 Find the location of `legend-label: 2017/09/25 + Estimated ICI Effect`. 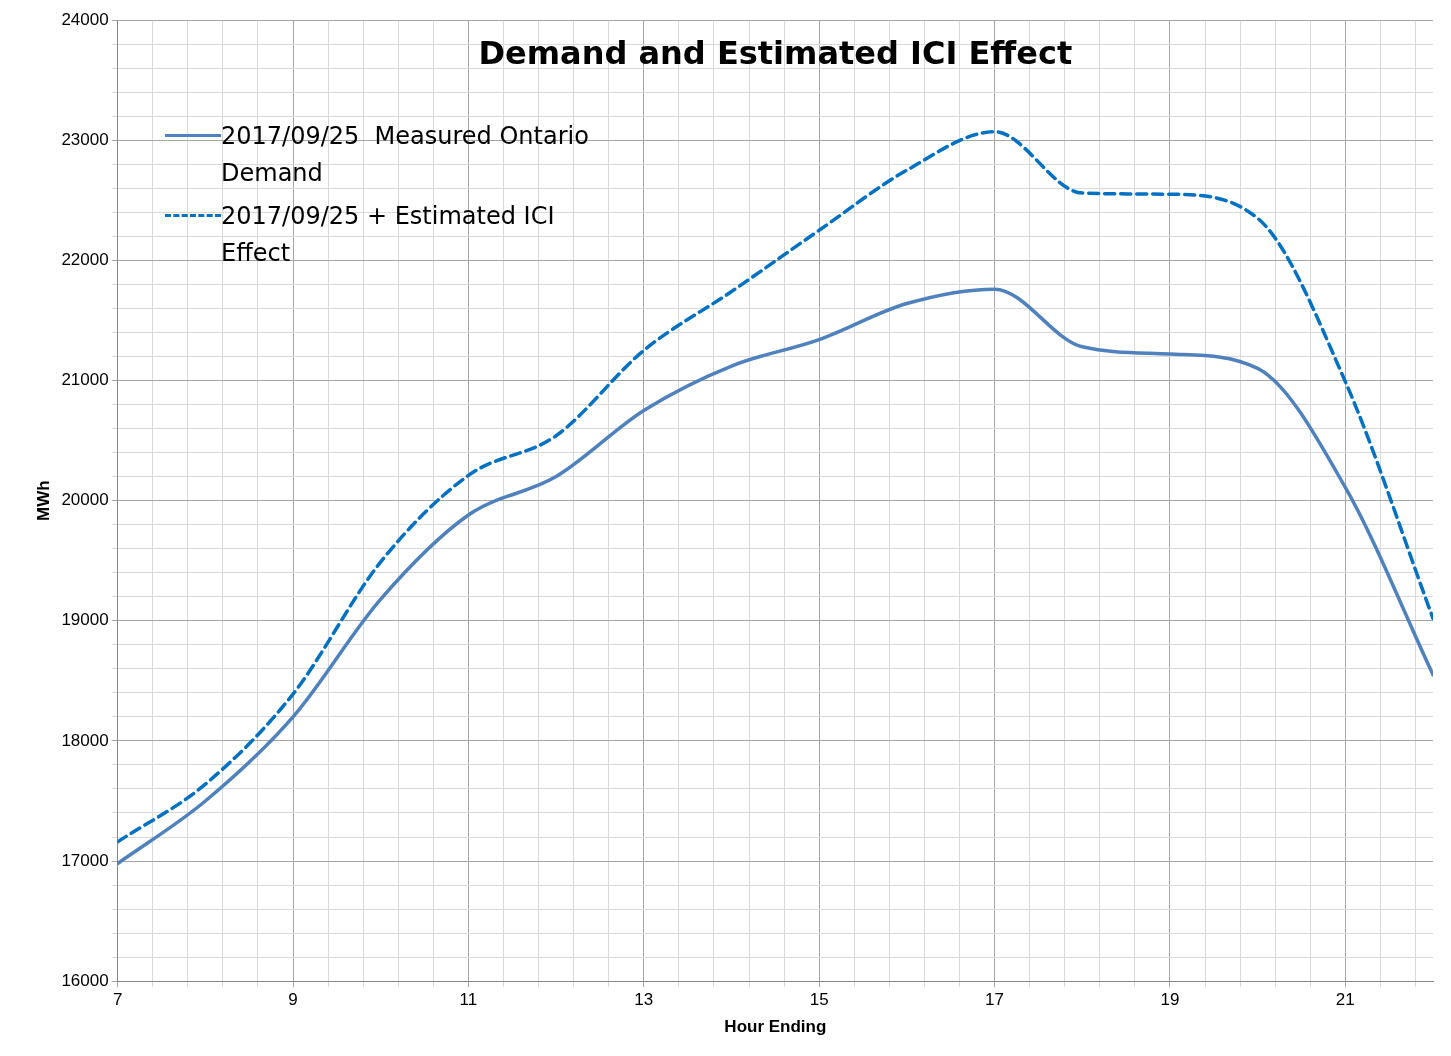

legend-label: 2017/09/25 + Estimated ICI Effect is located at coordinates (388, 235).